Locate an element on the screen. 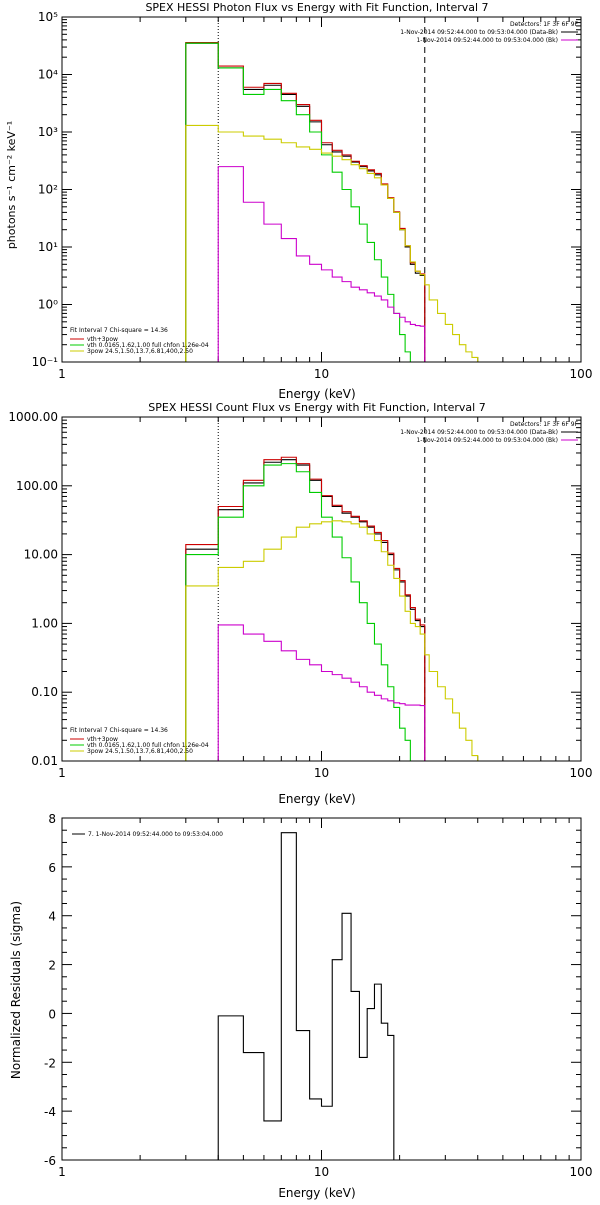 The height and width of the screenshot is (1205, 600). residuals-x-axis-label: Energy (keV) is located at coordinates (316, 1193).